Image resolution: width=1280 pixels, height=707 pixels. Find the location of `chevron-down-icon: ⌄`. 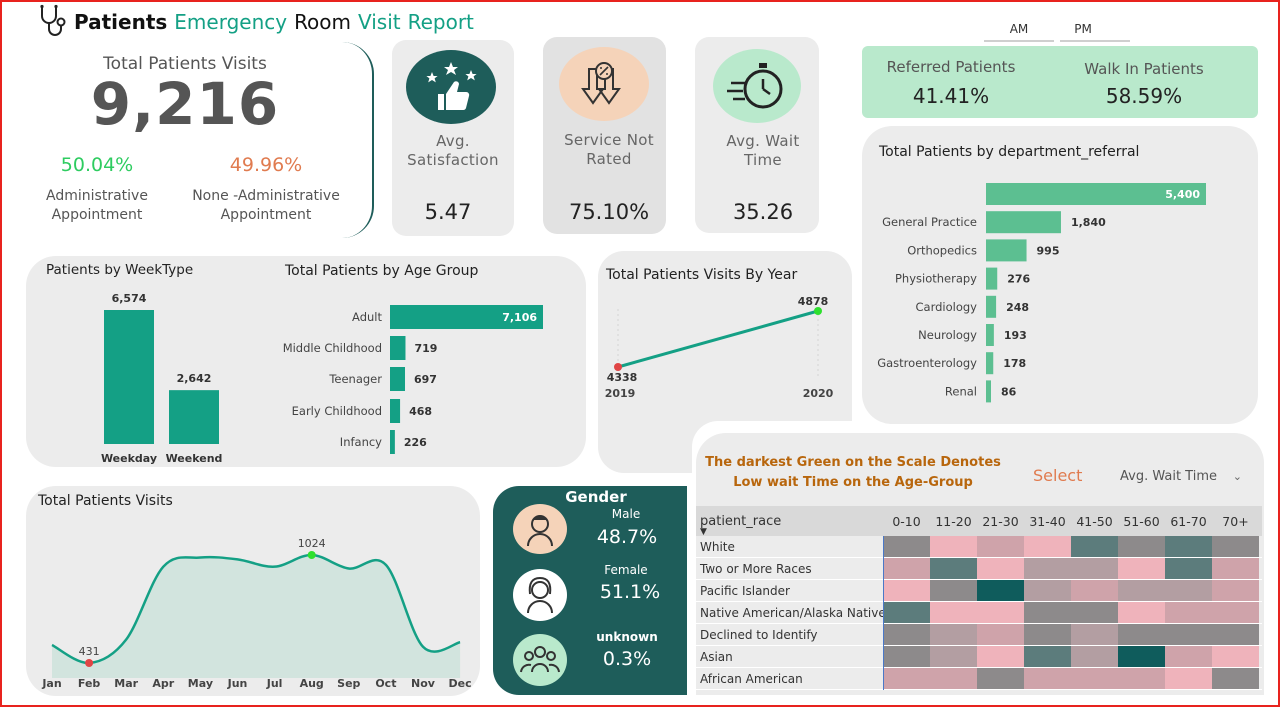

chevron-down-icon: ⌄ is located at coordinates (1237, 476).